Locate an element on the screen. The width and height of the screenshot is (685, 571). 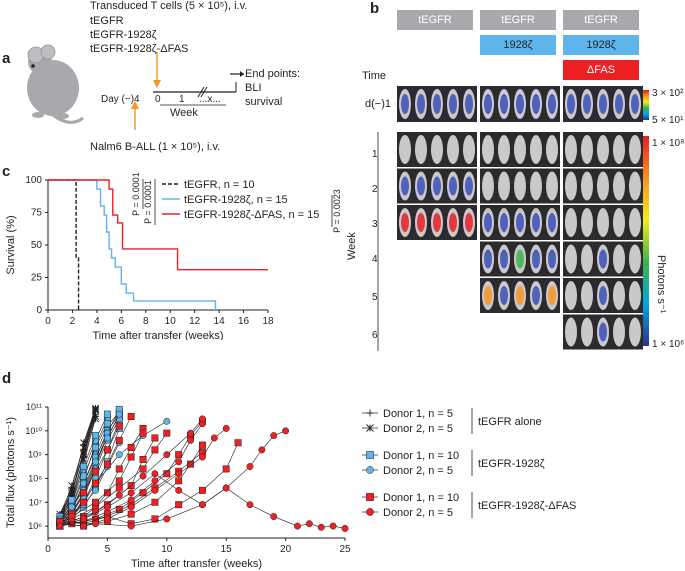
y-tick-label: 10⁷ is located at coordinates (35, 502).